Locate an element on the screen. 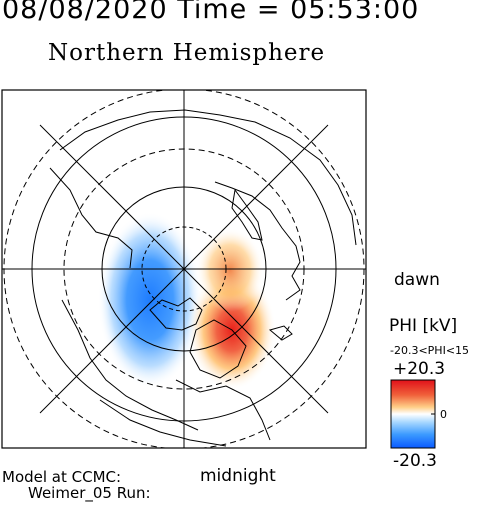 The image size is (484, 508). date-time-title: 08/08/2020 Time = 05:53:00 is located at coordinates (211, 12).